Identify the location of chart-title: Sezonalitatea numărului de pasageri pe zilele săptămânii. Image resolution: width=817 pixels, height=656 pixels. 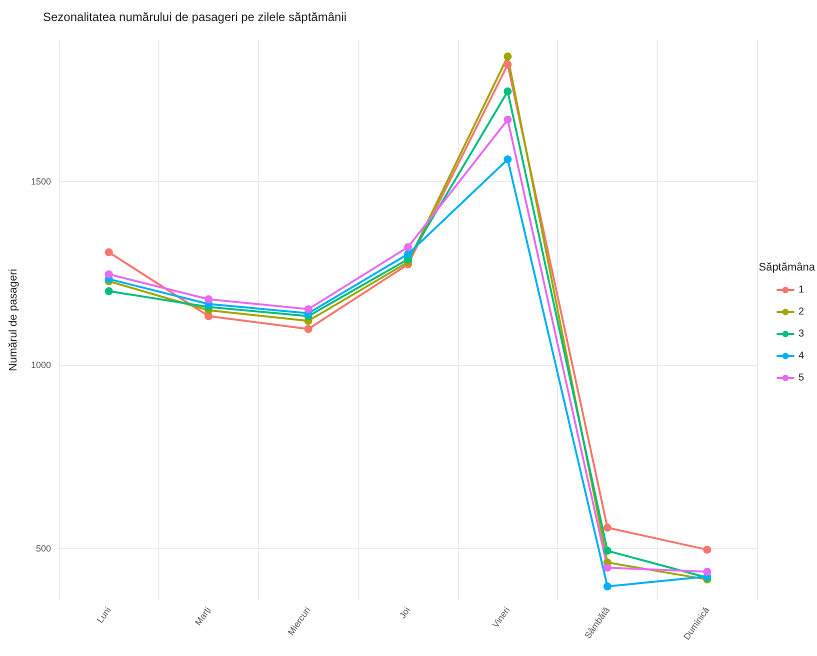
(195, 17).